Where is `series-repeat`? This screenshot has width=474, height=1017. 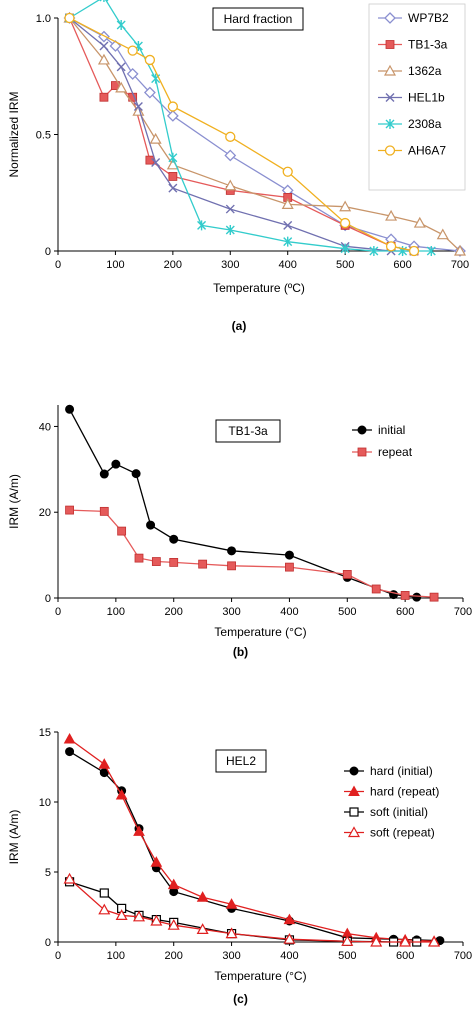 series-repeat is located at coordinates (252, 553).